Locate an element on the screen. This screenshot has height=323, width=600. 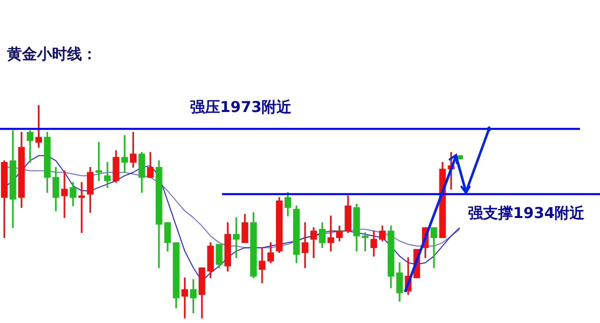
ref-line-label: 强支撑1934附近 is located at coordinates (527, 213).